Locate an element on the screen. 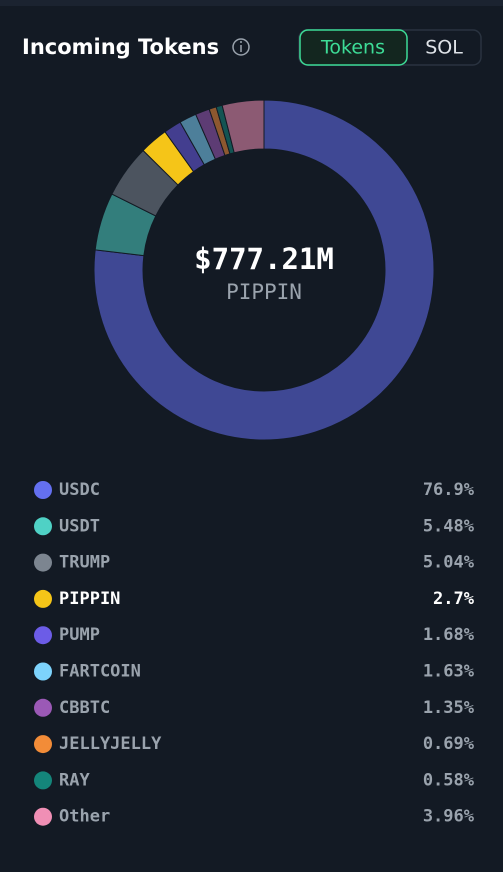 The image size is (503, 872). legend-value: 2.7% is located at coordinates (454, 599).